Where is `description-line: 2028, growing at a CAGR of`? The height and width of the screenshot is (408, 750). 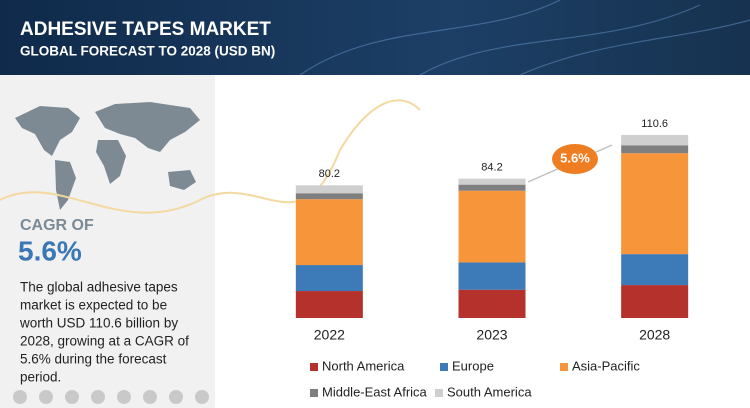 description-line: 2028, growing at a CAGR of is located at coordinates (104, 341).